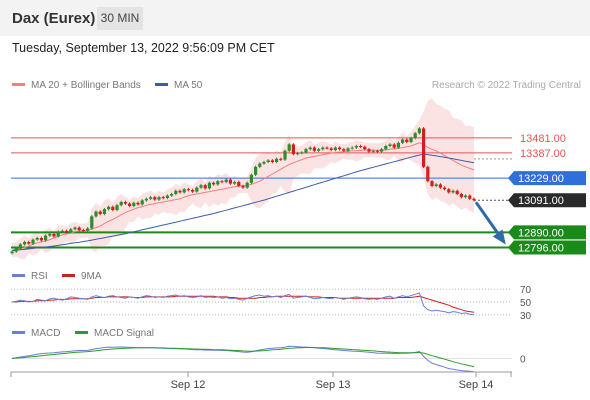  What do you see at coordinates (36, 333) in the screenshot?
I see `legend-macd: MACD` at bounding box center [36, 333].